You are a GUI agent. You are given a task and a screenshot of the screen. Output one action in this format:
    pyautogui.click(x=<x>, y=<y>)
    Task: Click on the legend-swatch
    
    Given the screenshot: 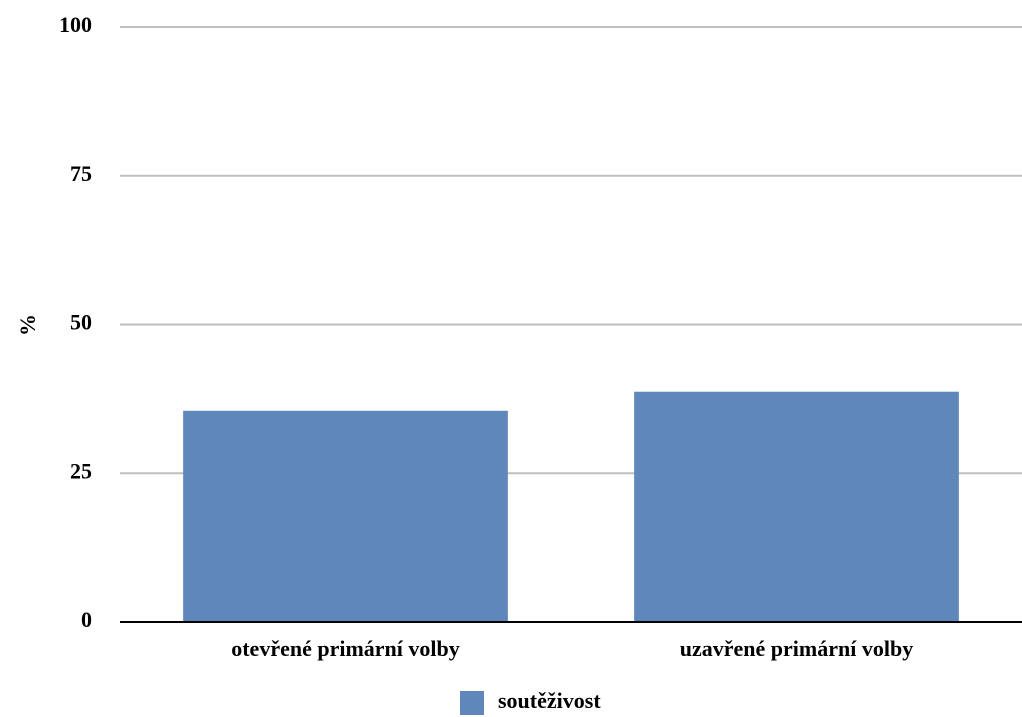 What is the action you would take?
    pyautogui.click(x=472, y=703)
    